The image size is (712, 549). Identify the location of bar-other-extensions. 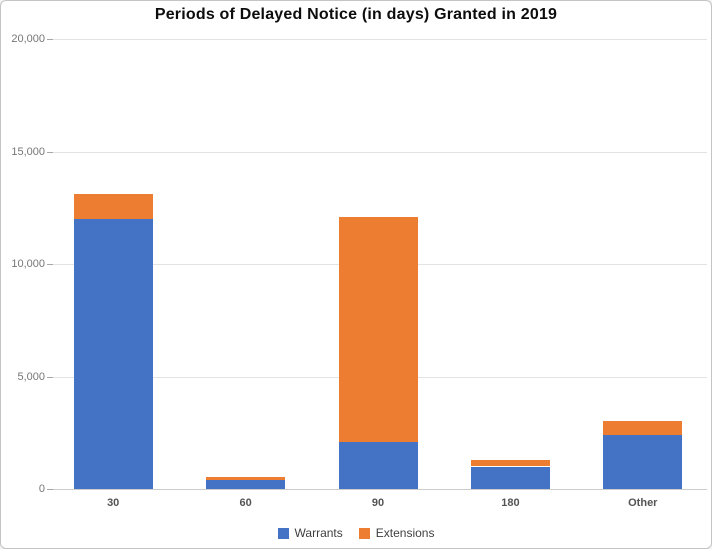
(643, 428).